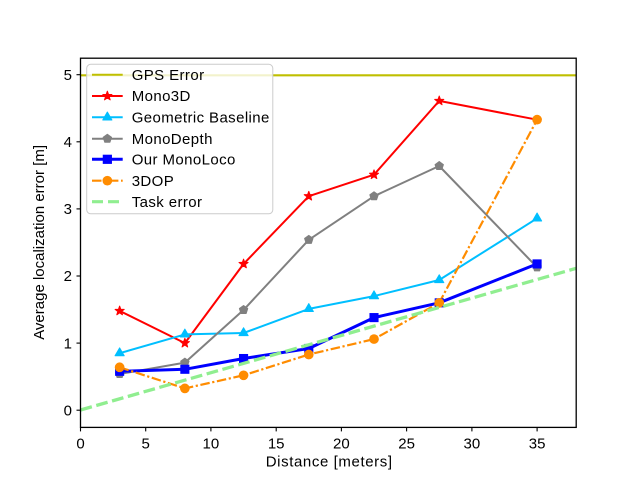 The image size is (640, 480). Describe the element at coordinates (167, 202) in the screenshot. I see `svg-text: Task error` at that location.